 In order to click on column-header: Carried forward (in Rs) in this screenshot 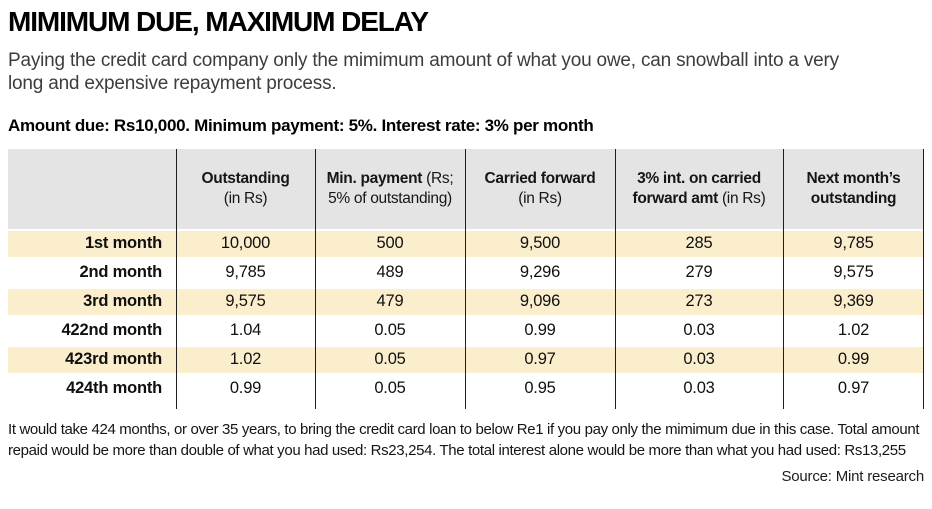, I will do `click(540, 189)`.